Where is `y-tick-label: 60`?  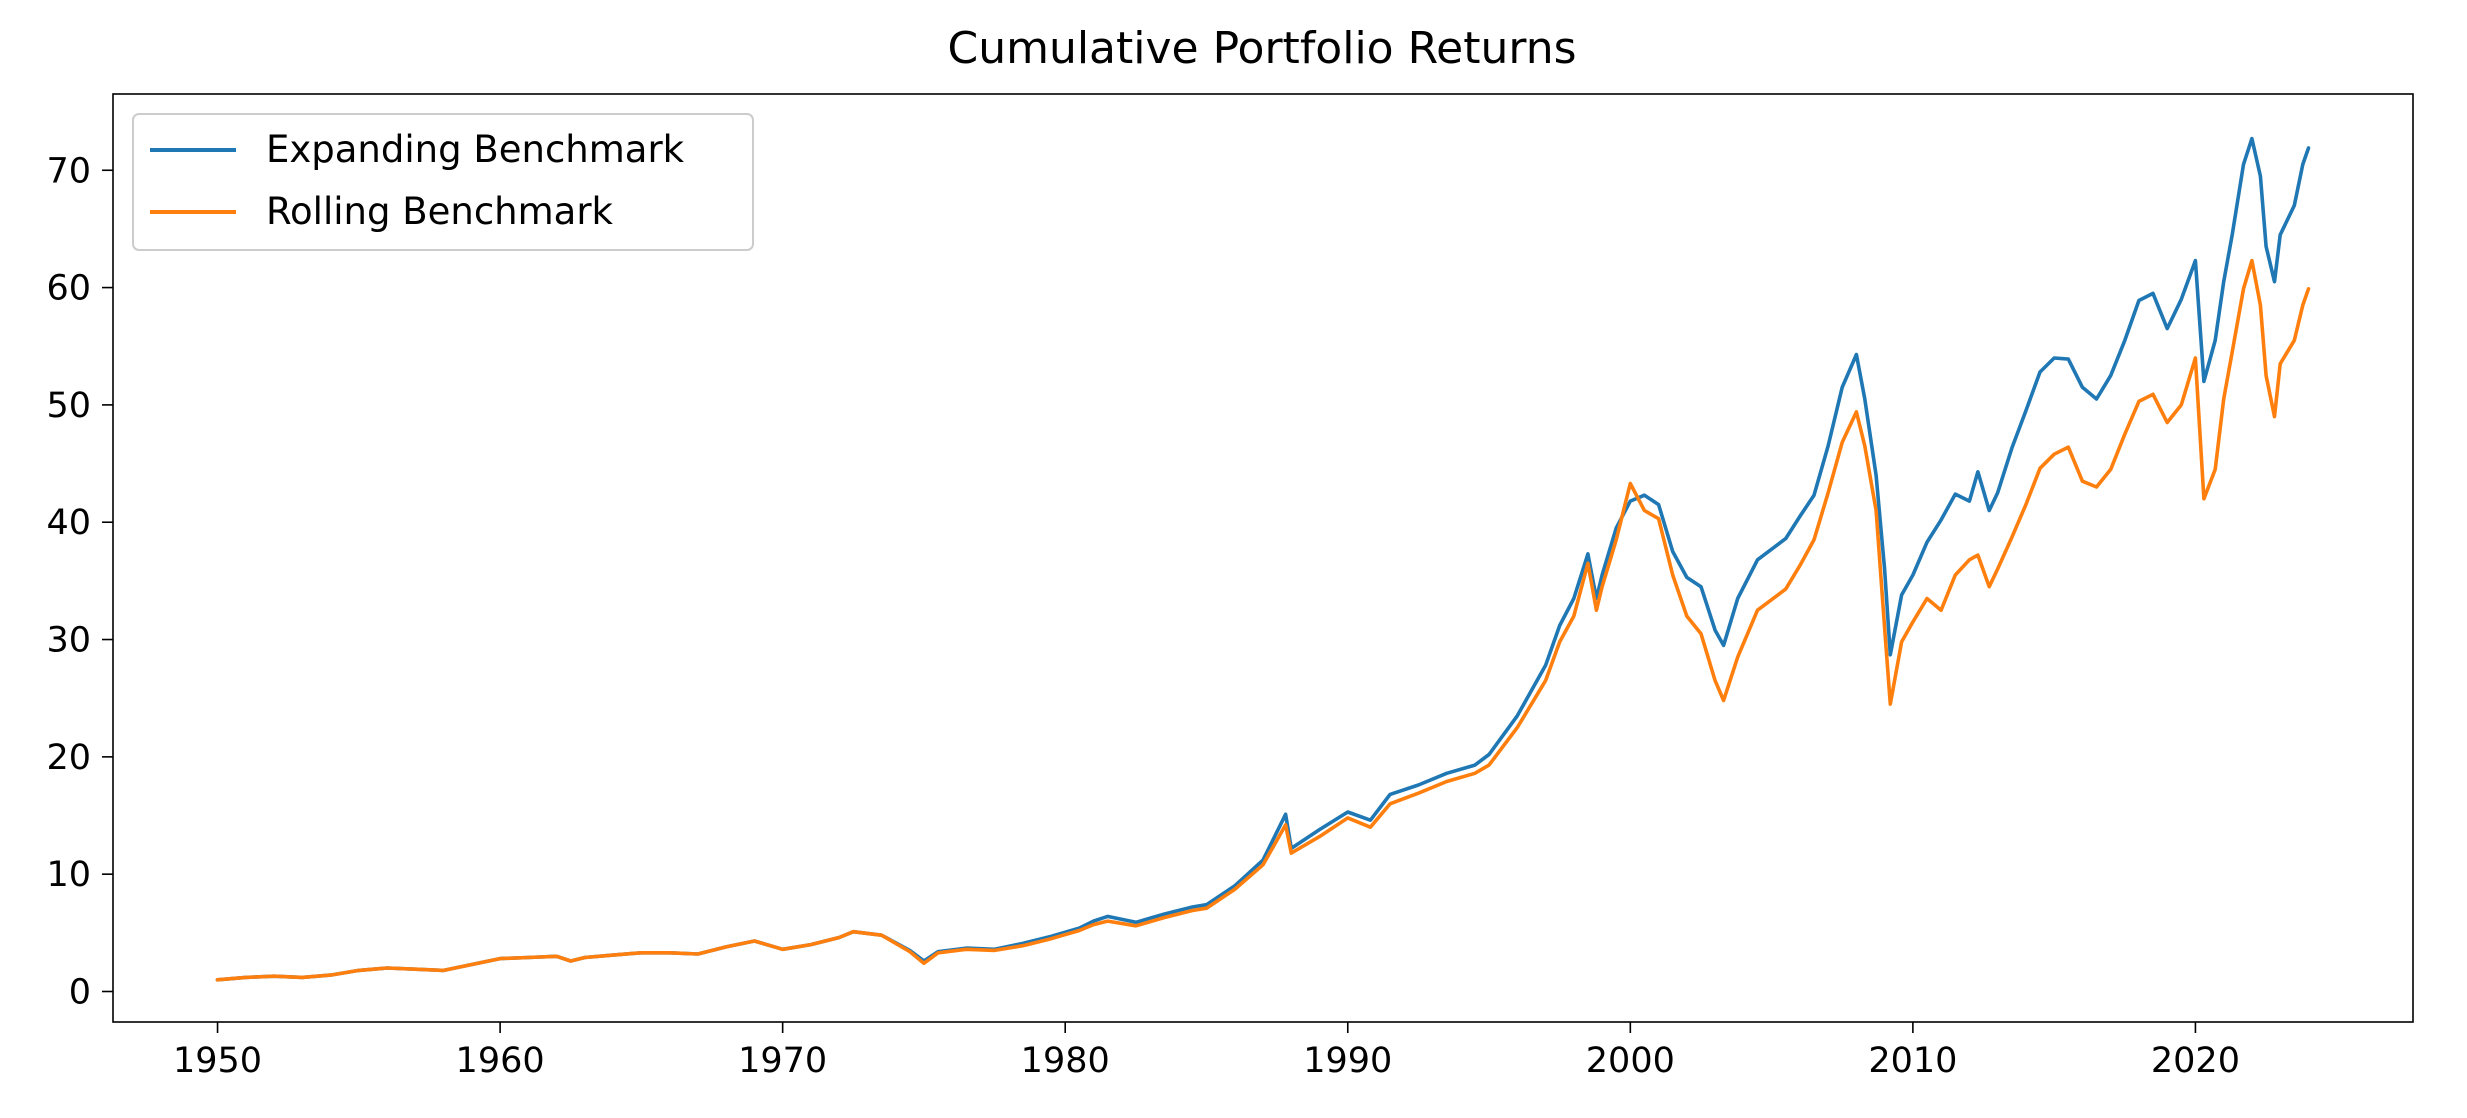
y-tick-label: 60 is located at coordinates (68, 289).